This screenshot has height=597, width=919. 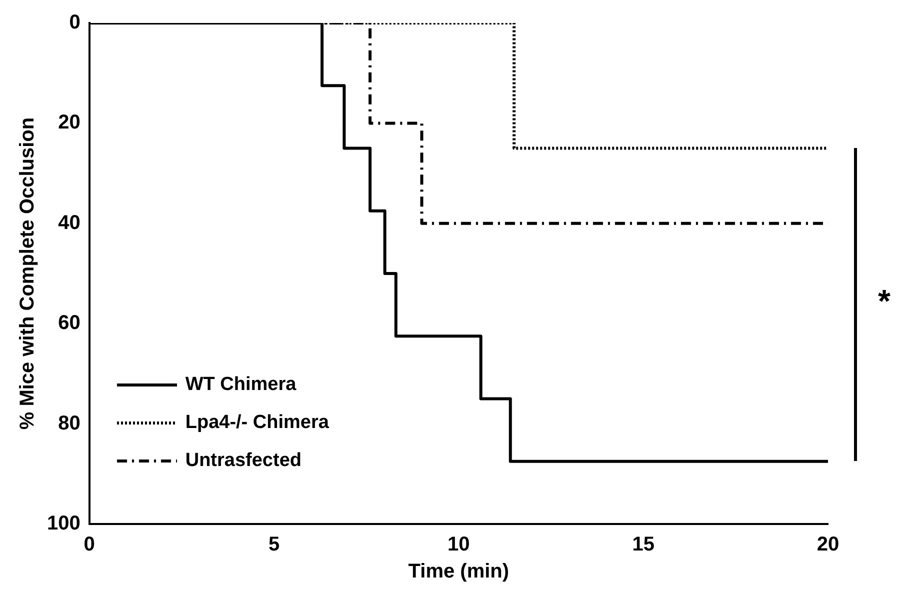 I want to click on legend-label: Lpa4-/- Chimera, so click(x=257, y=423).